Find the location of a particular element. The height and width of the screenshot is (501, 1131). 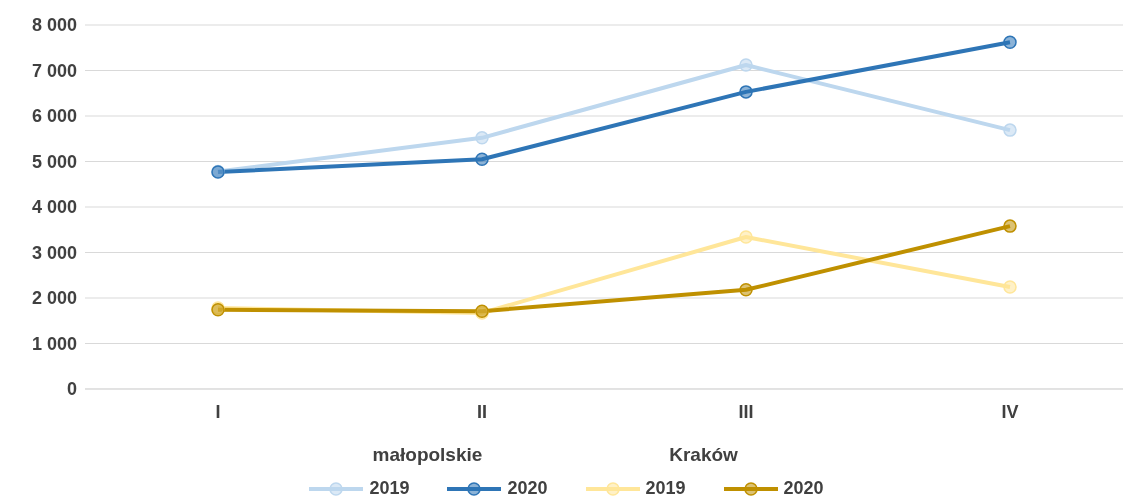

y-tick-label: 0 is located at coordinates (71, 389).